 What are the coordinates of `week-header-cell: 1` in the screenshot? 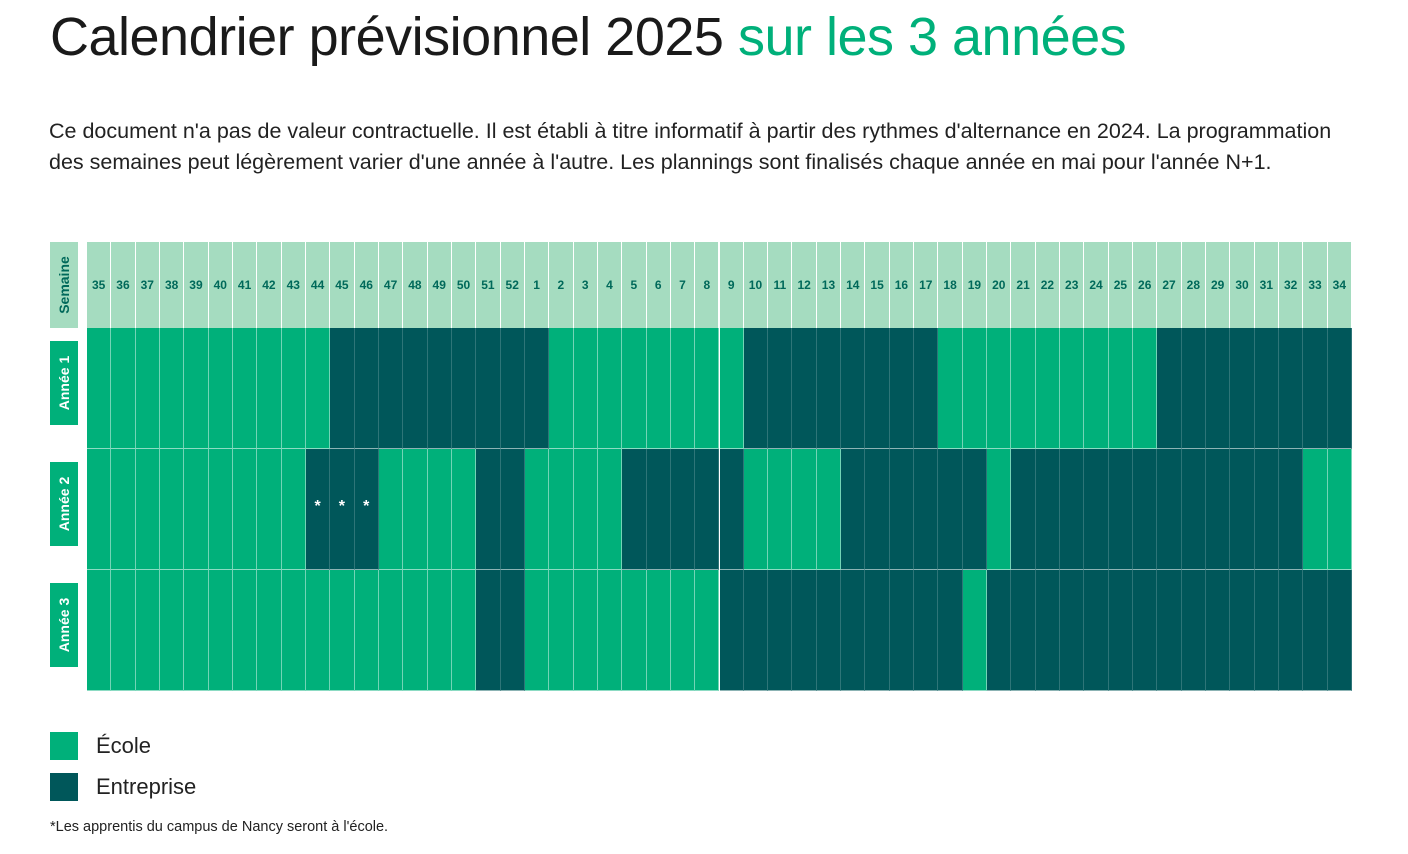 It's located at (537, 285).